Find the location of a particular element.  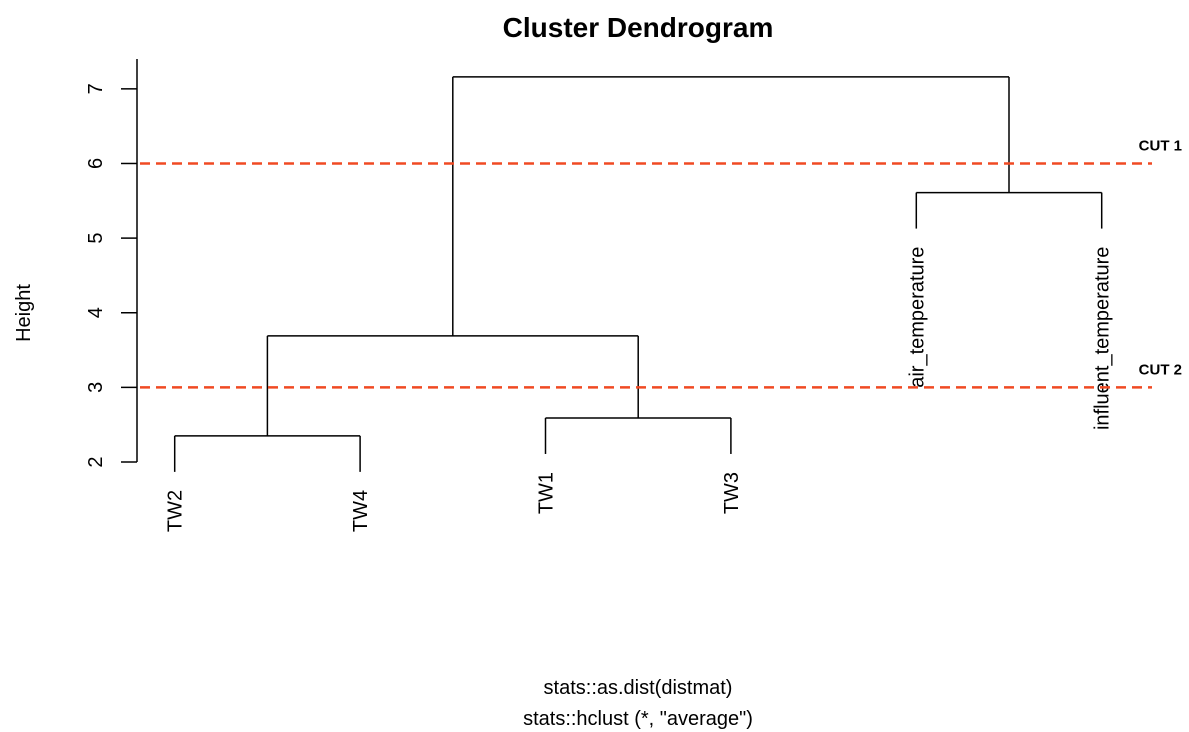

y-tick-label: 4 is located at coordinates (96, 312).